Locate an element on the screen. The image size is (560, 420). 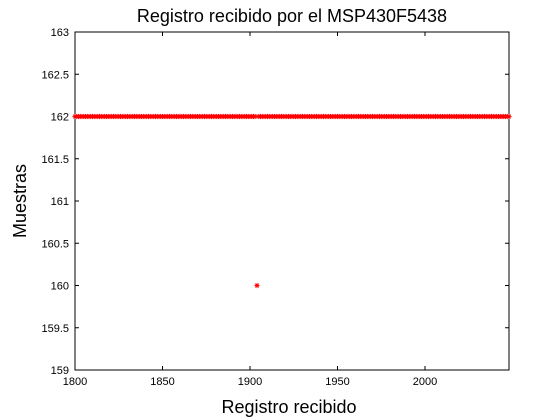
x-tick-label: 1900 is located at coordinates (250, 382).